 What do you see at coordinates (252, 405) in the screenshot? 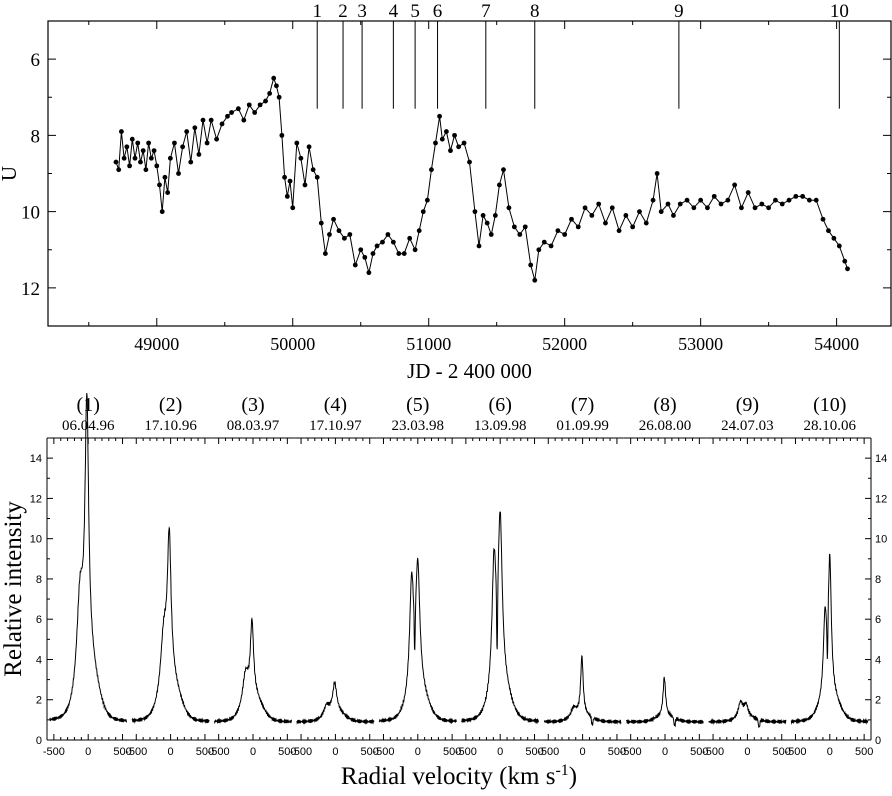
I see `spectrum-epoch-label: (3)` at bounding box center [252, 405].